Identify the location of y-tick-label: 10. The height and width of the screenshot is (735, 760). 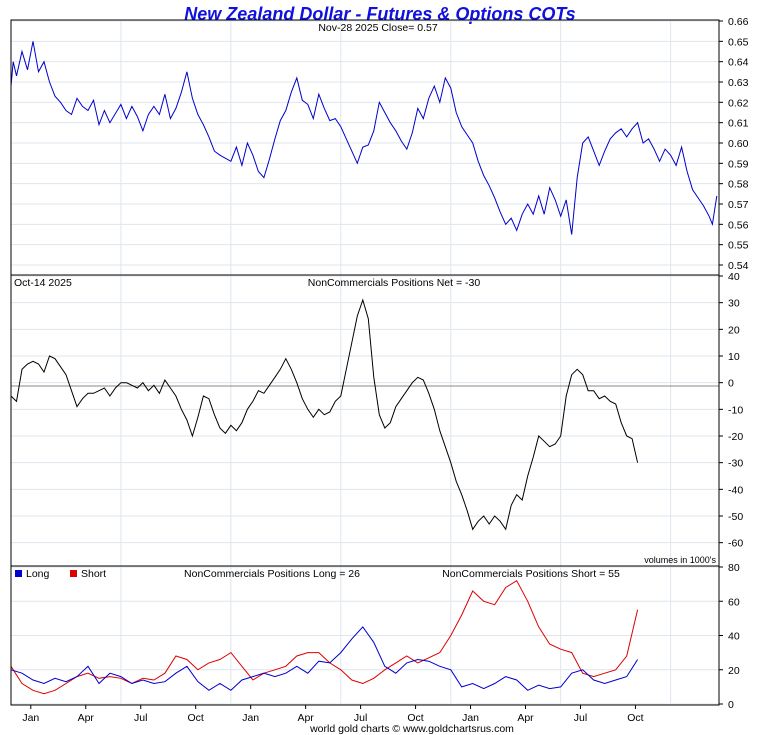
(734, 357).